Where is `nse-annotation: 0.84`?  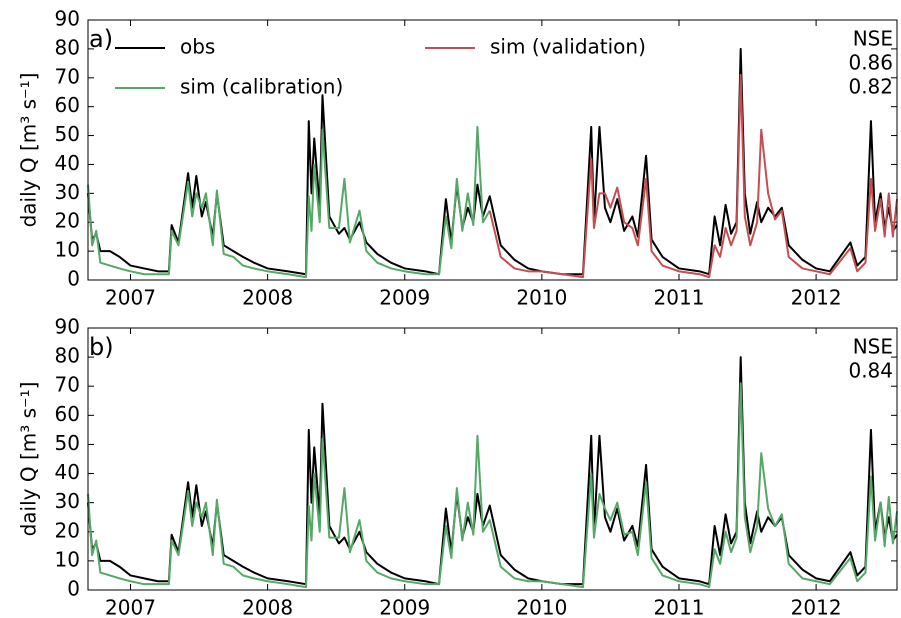 nse-annotation: 0.84 is located at coordinates (870, 371).